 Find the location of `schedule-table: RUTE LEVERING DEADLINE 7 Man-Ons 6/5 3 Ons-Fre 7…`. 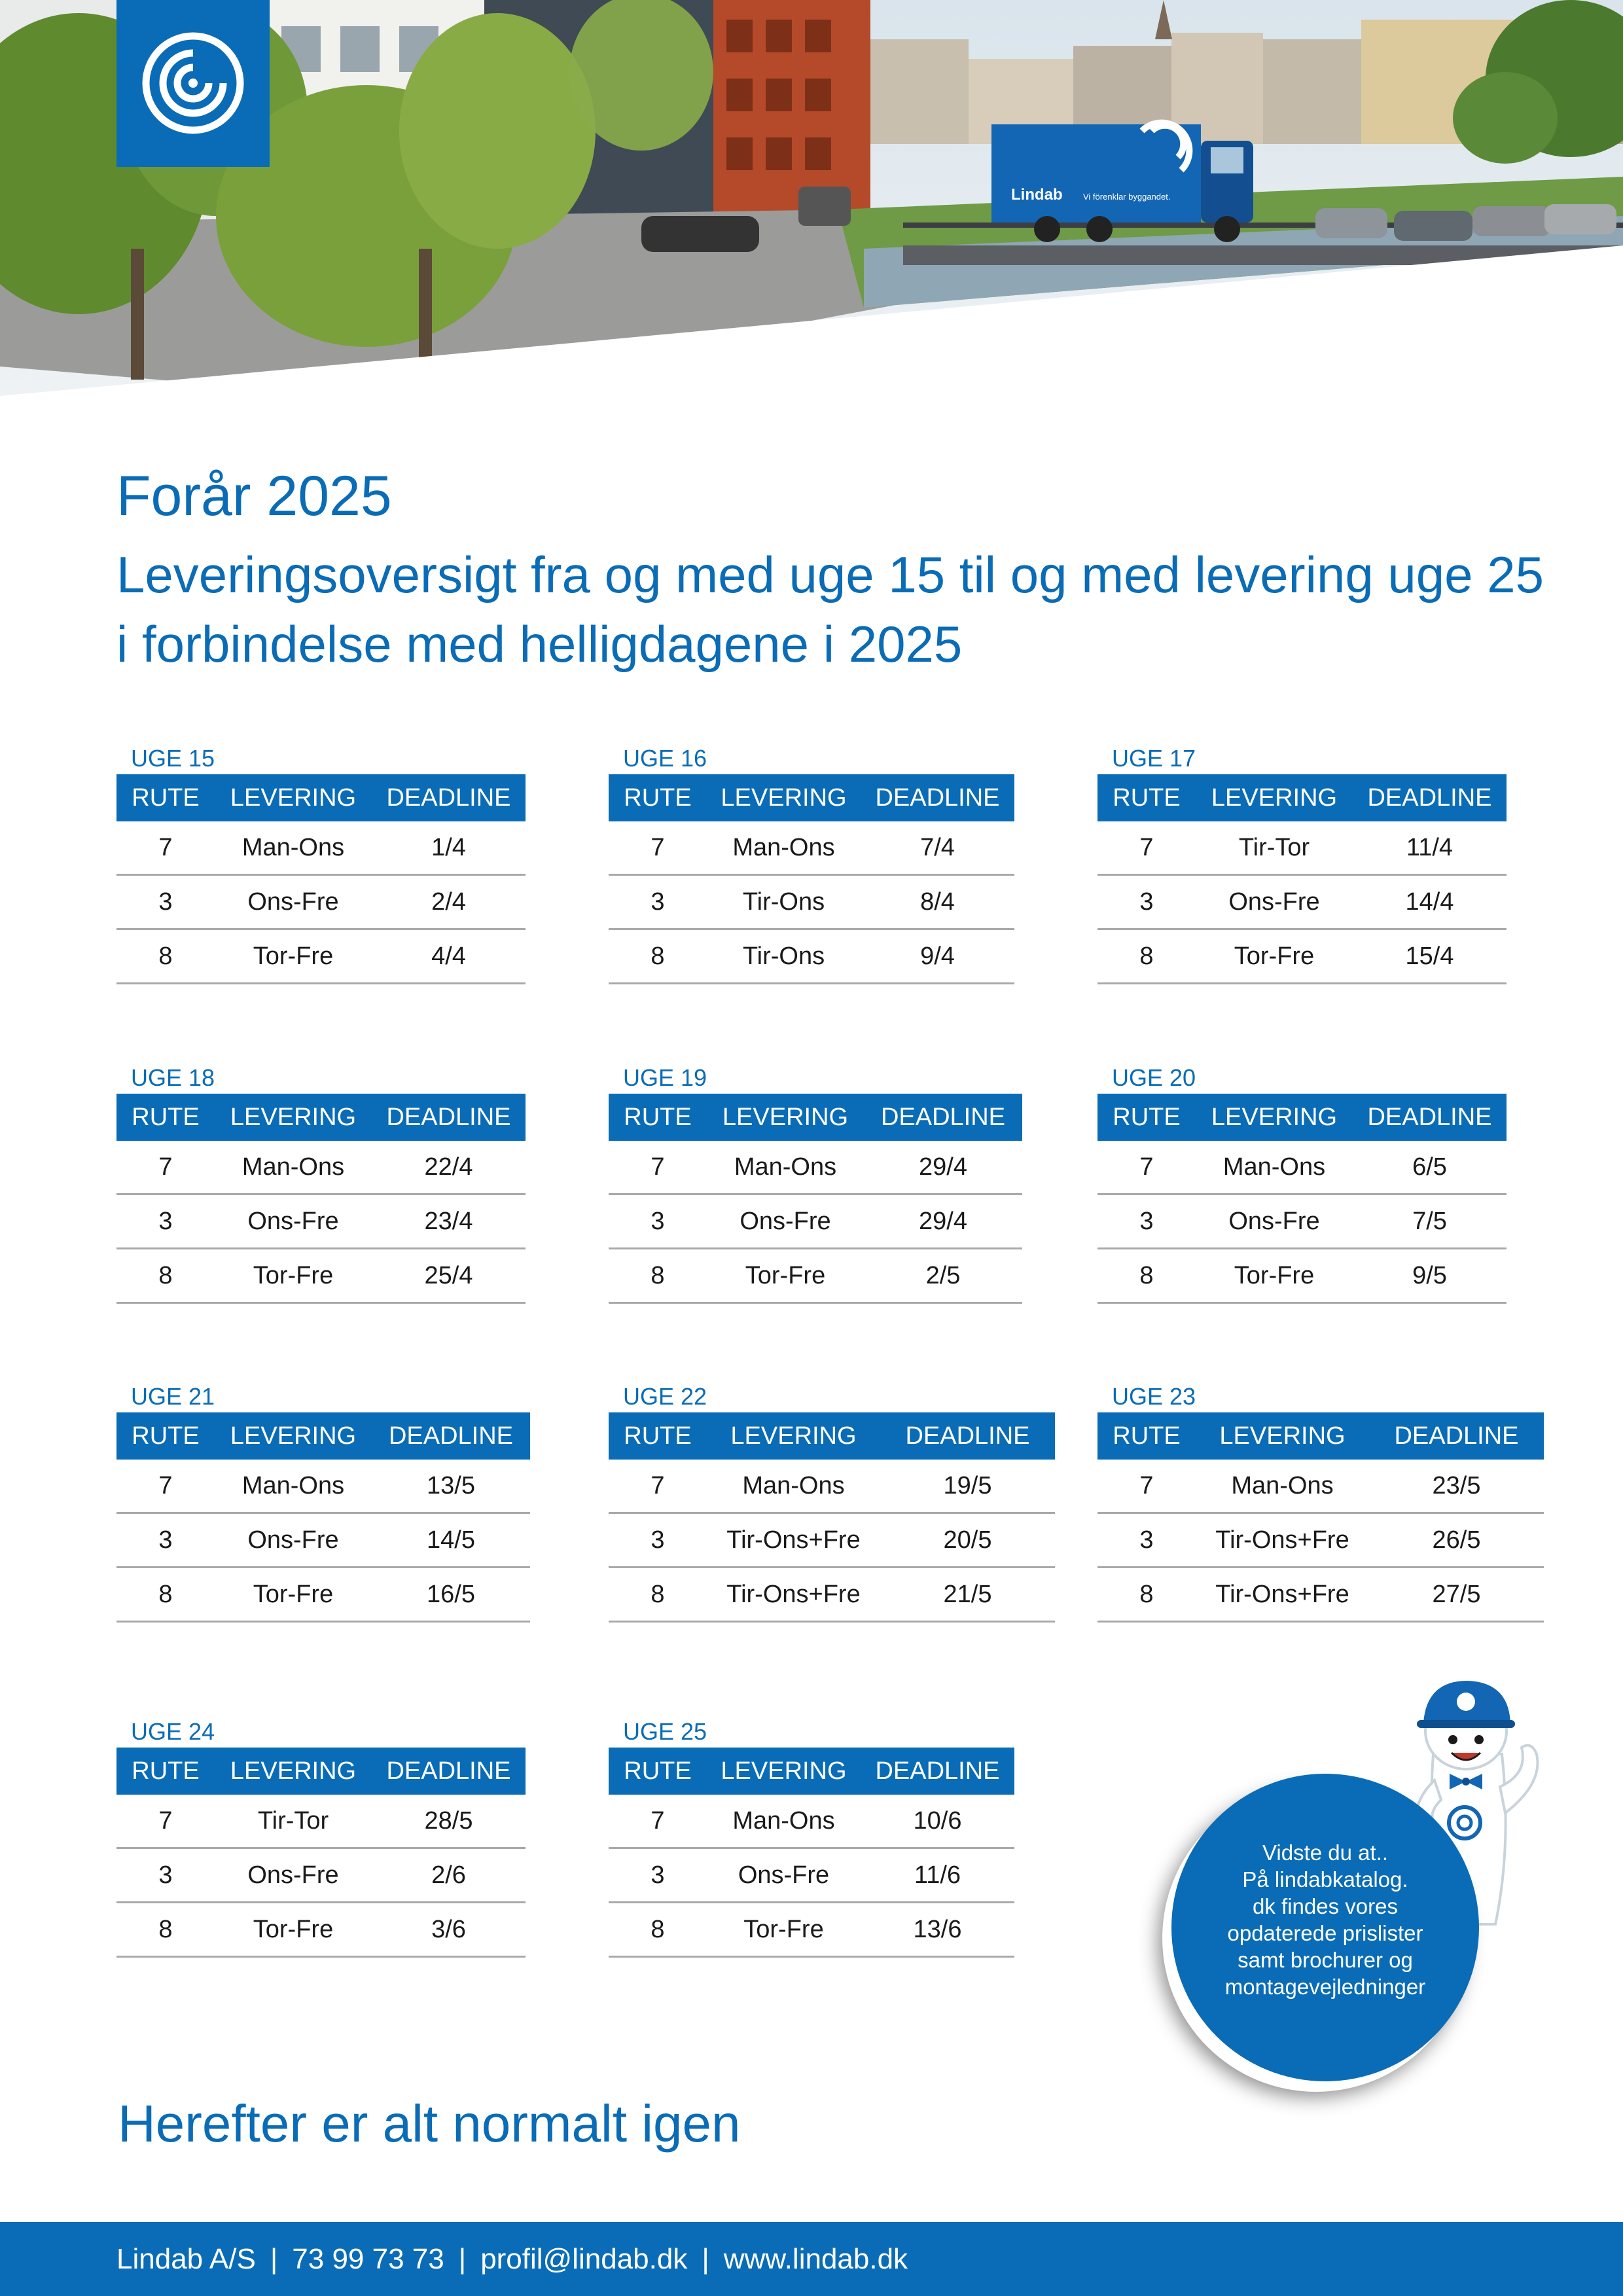

schedule-table: RUTE LEVERING DEADLINE 7 Man-Ons 6/5 3 Ons-Fre 7… is located at coordinates (1302, 1199).